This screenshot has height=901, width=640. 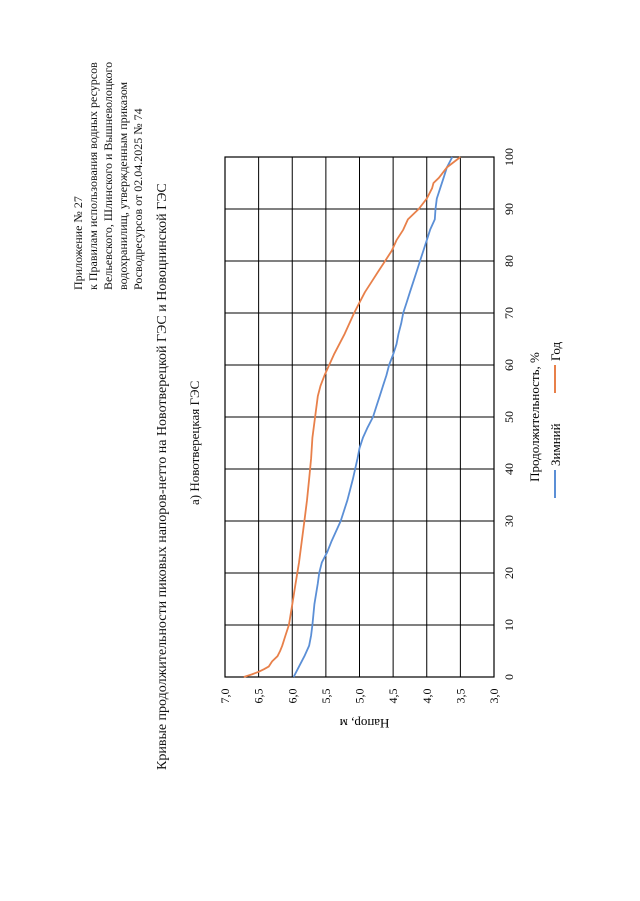 I want to click on x-tick-label: 90, so click(x=509, y=209).